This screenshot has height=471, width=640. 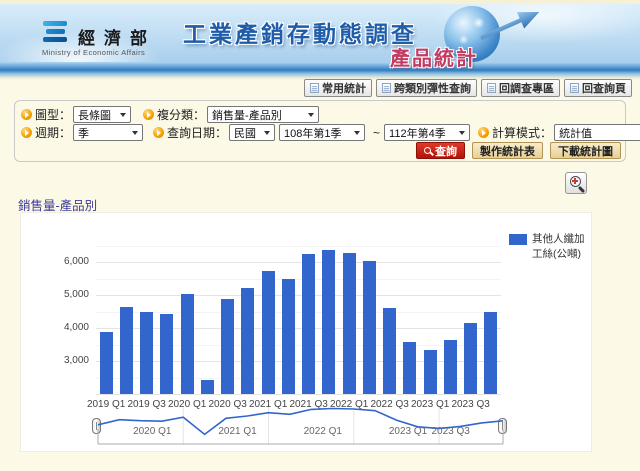 What do you see at coordinates (434, 59) in the screenshot?
I see `page-title-product-stats: 產品統計` at bounding box center [434, 59].